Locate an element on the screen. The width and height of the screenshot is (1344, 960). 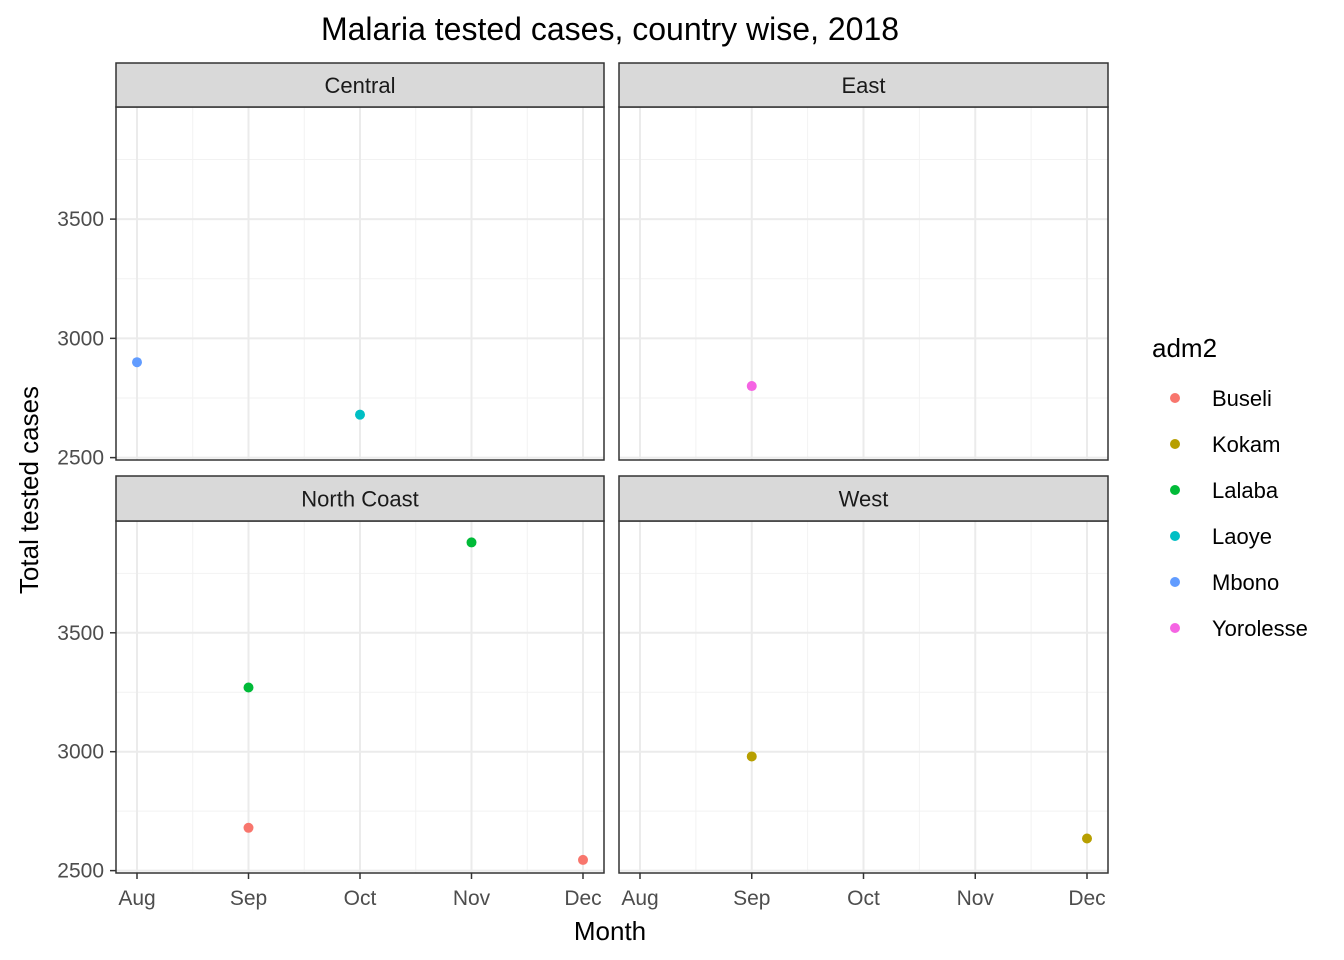
legend-label: Kokam is located at coordinates (1246, 444).